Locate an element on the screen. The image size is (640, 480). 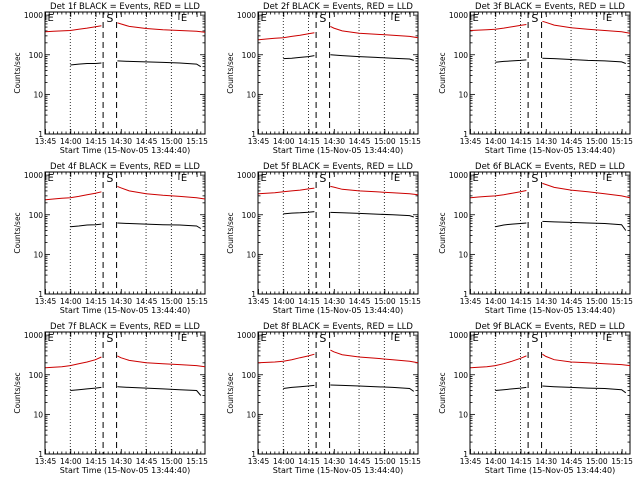
chart-title: Det 1f BLACK = Events, RED = LLD is located at coordinates (125, 7).